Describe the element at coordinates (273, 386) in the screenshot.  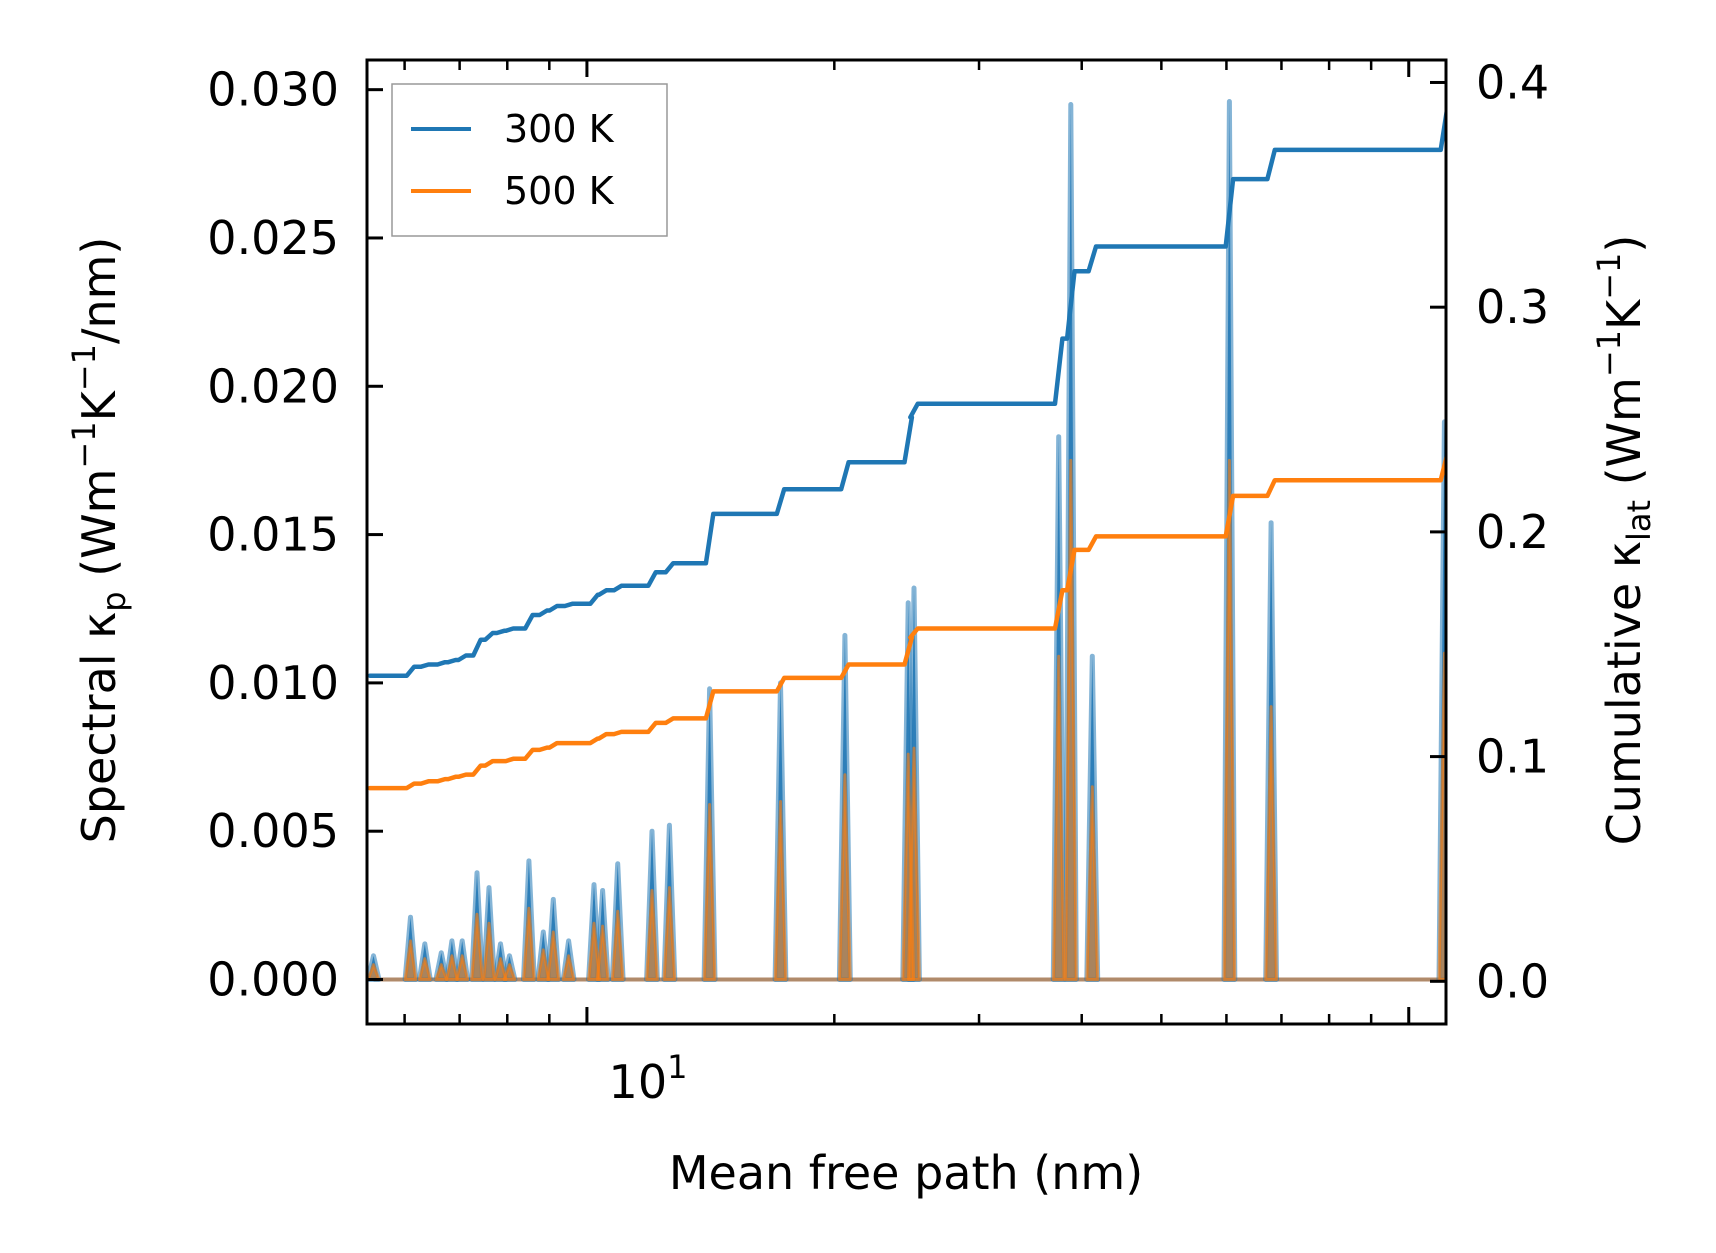
I see `left-y-tick-label-4: 0.020` at that location.